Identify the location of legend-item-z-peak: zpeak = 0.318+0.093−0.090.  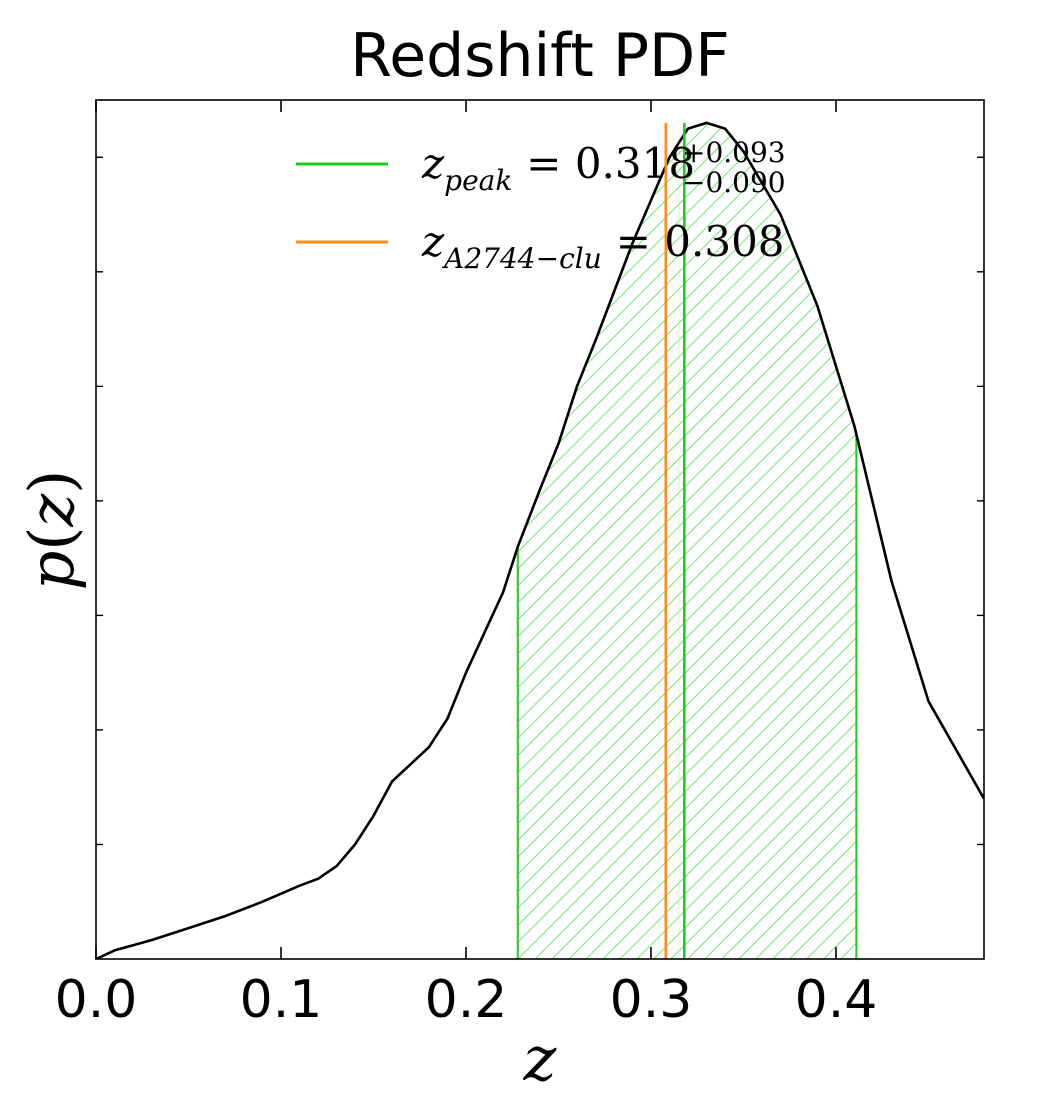
(541, 167).